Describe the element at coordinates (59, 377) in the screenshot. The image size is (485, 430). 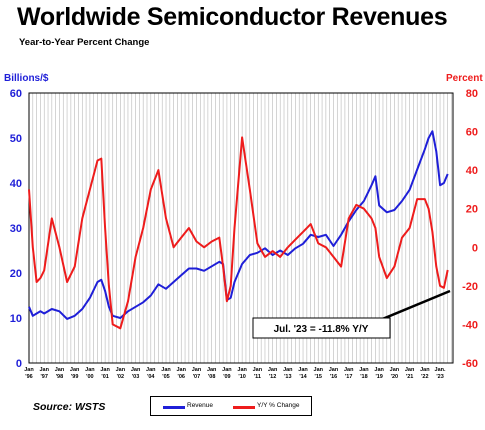
I see `x-tick-label-bottom: '98` at that location.